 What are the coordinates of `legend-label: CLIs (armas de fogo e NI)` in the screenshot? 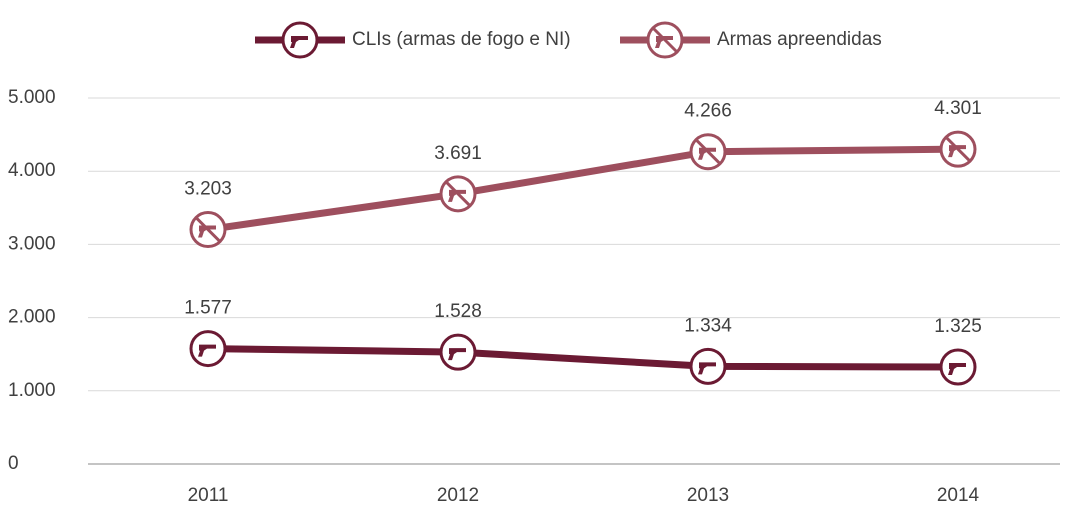 It's located at (461, 39).